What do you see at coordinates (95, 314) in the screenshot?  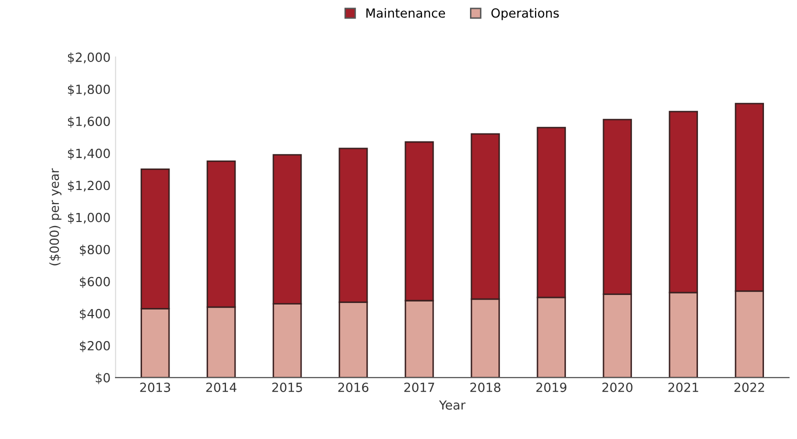 I see `y-tick-label: $400` at bounding box center [95, 314].